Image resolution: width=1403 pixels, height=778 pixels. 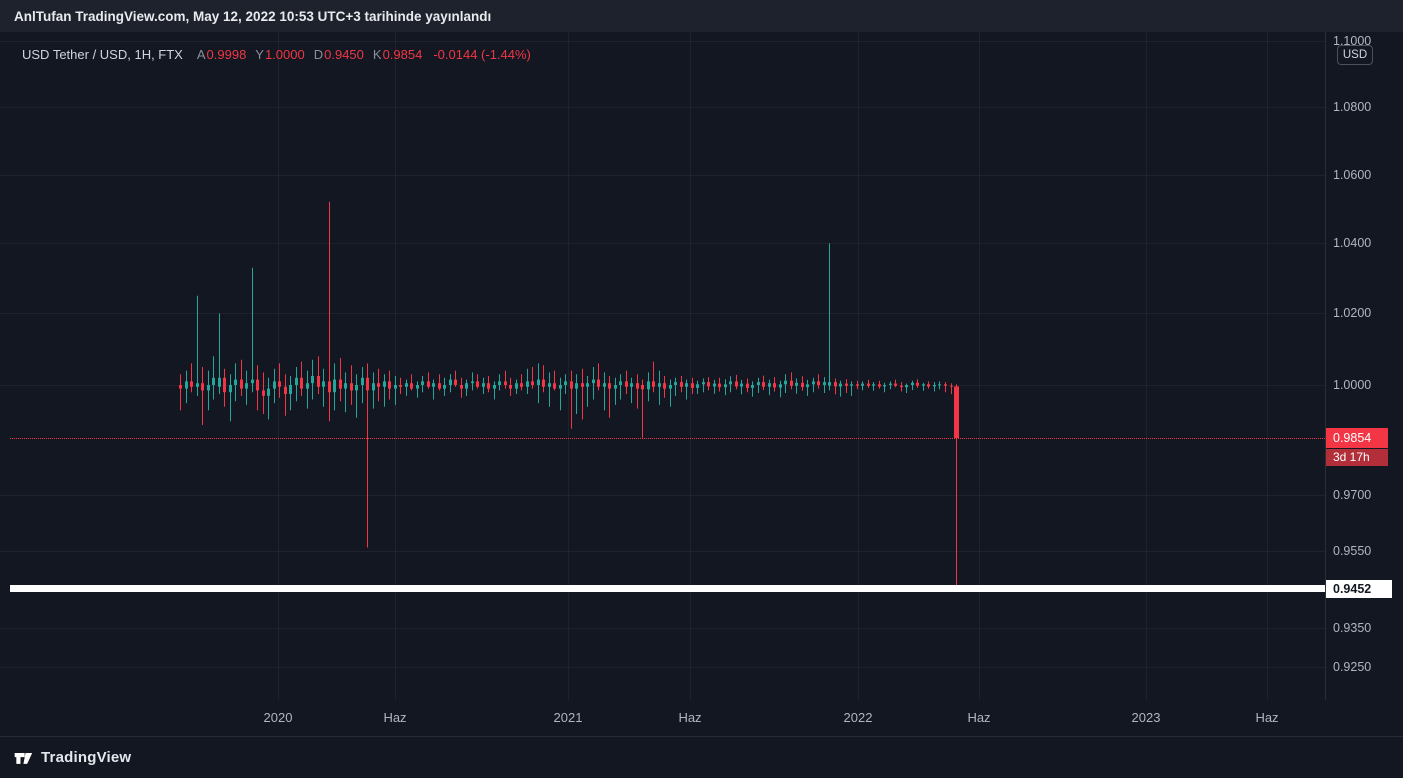 What do you see at coordinates (278, 717) in the screenshot?
I see `time-axis-label: 2020` at bounding box center [278, 717].